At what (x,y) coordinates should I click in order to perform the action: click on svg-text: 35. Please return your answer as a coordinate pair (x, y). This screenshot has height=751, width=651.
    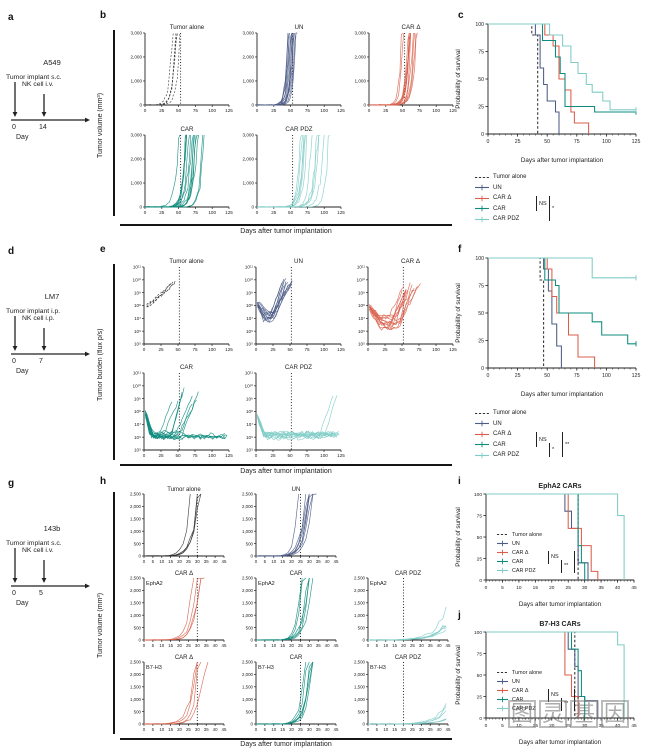
    Looking at the image, I should click on (318, 729).